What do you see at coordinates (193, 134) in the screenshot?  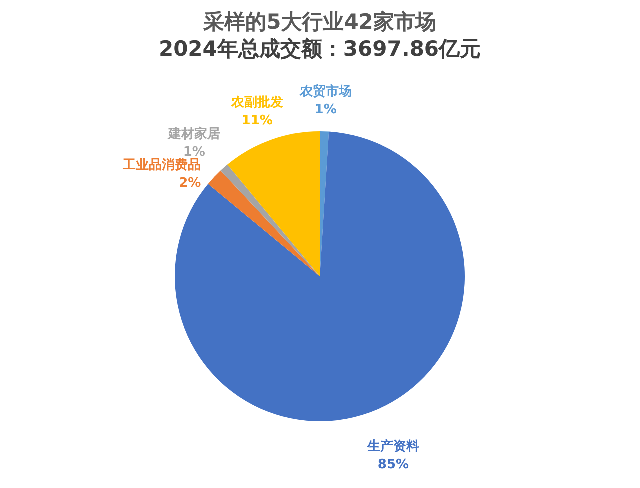 I see `slice-label: 建材家居` at bounding box center [193, 134].